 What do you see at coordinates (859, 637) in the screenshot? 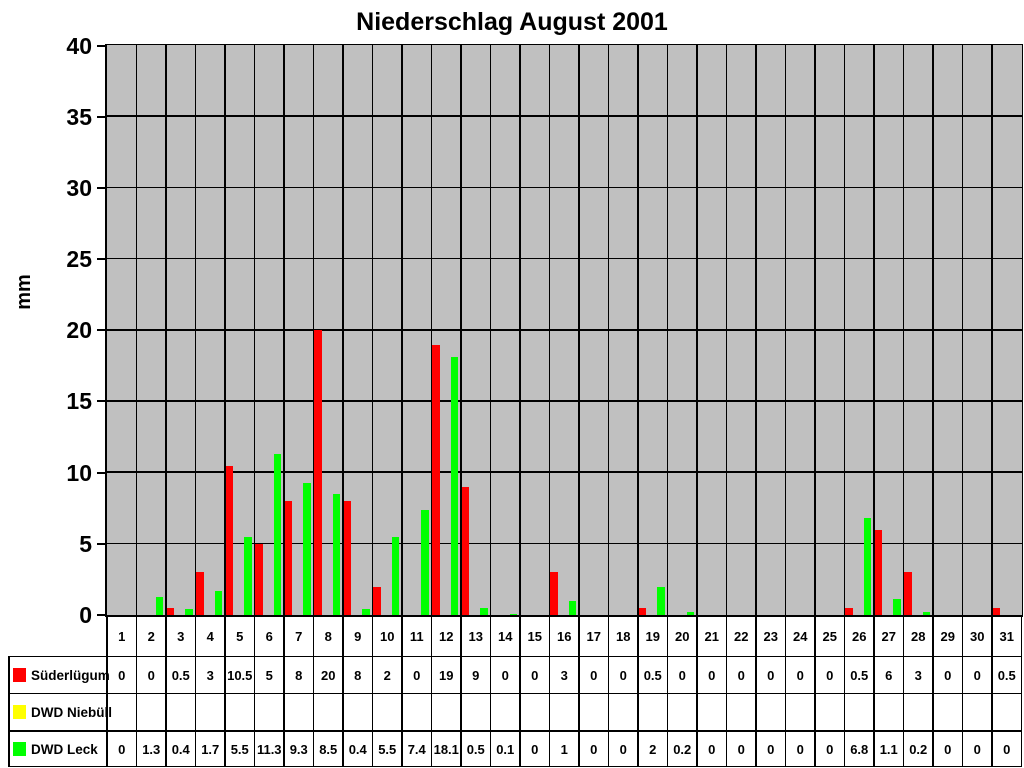
I see `day-label: 26` at bounding box center [859, 637].